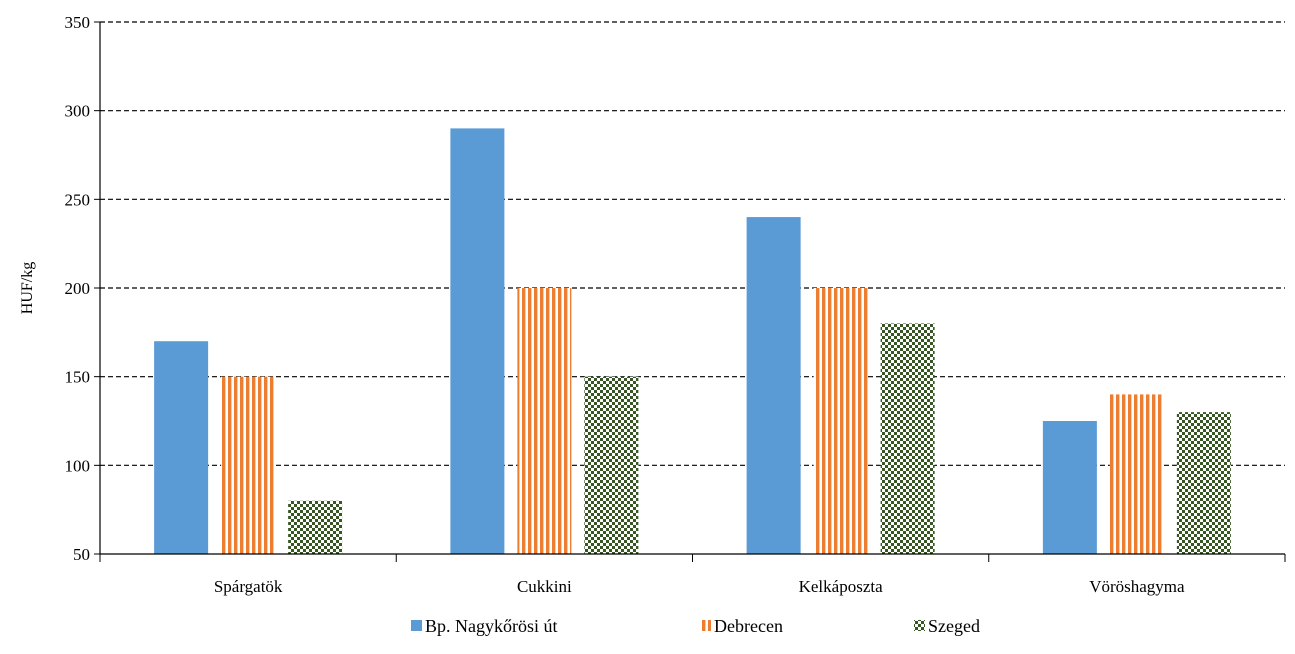 The width and height of the screenshot is (1295, 654). I want to click on y-tick-label: 100, so click(78, 465).